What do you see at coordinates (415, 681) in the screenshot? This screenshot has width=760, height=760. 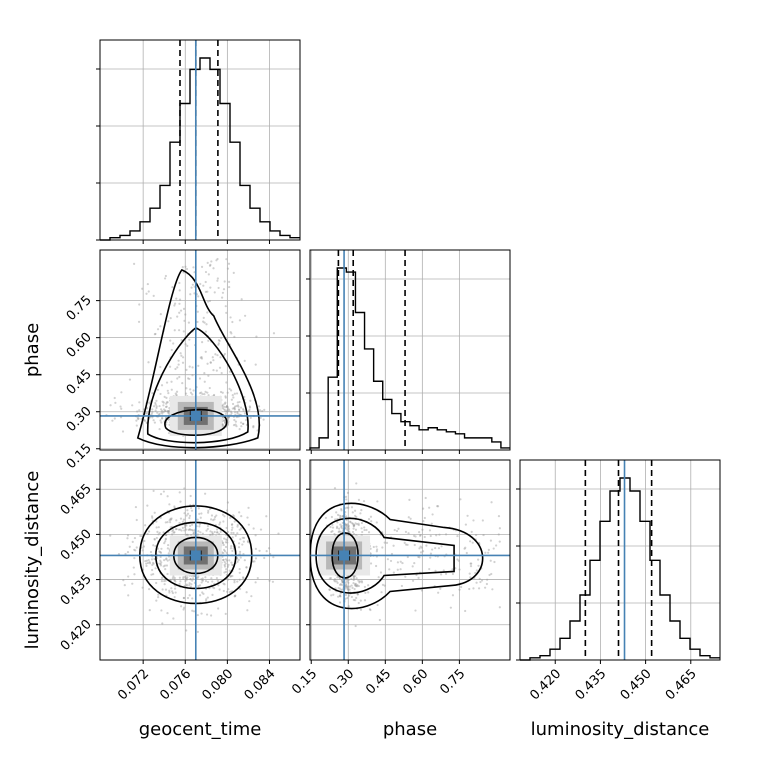 I see `x-tick-label: 0.60` at bounding box center [415, 681].